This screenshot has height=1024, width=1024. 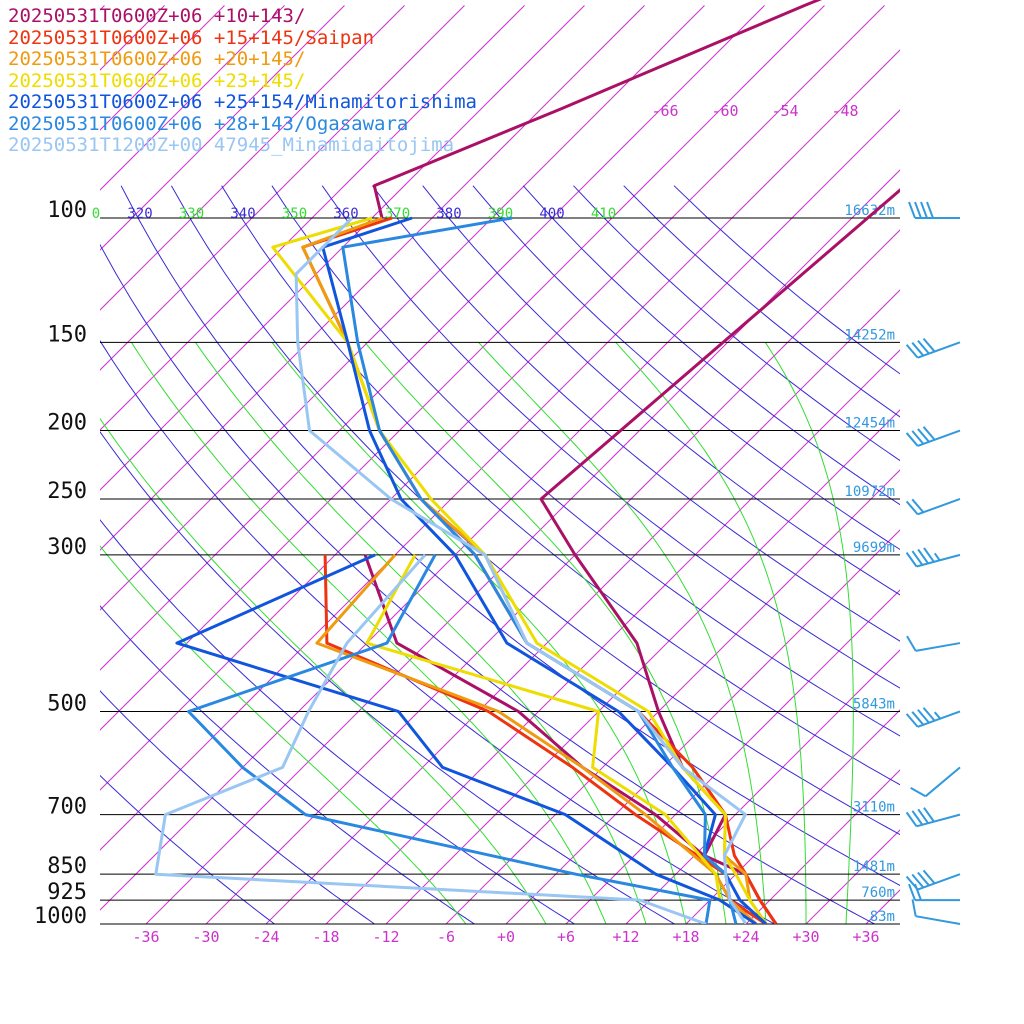 I want to click on height-label: 3110m, so click(x=874, y=808).